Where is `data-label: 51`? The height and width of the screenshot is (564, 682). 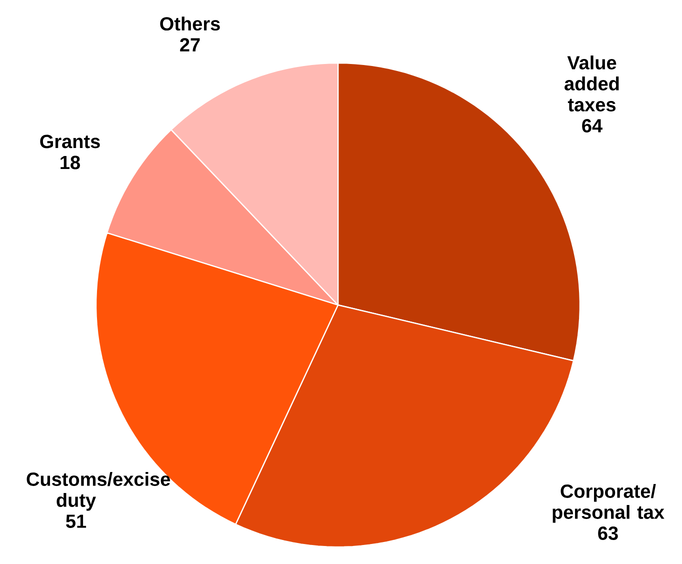 data-label: 51 is located at coordinates (76, 521).